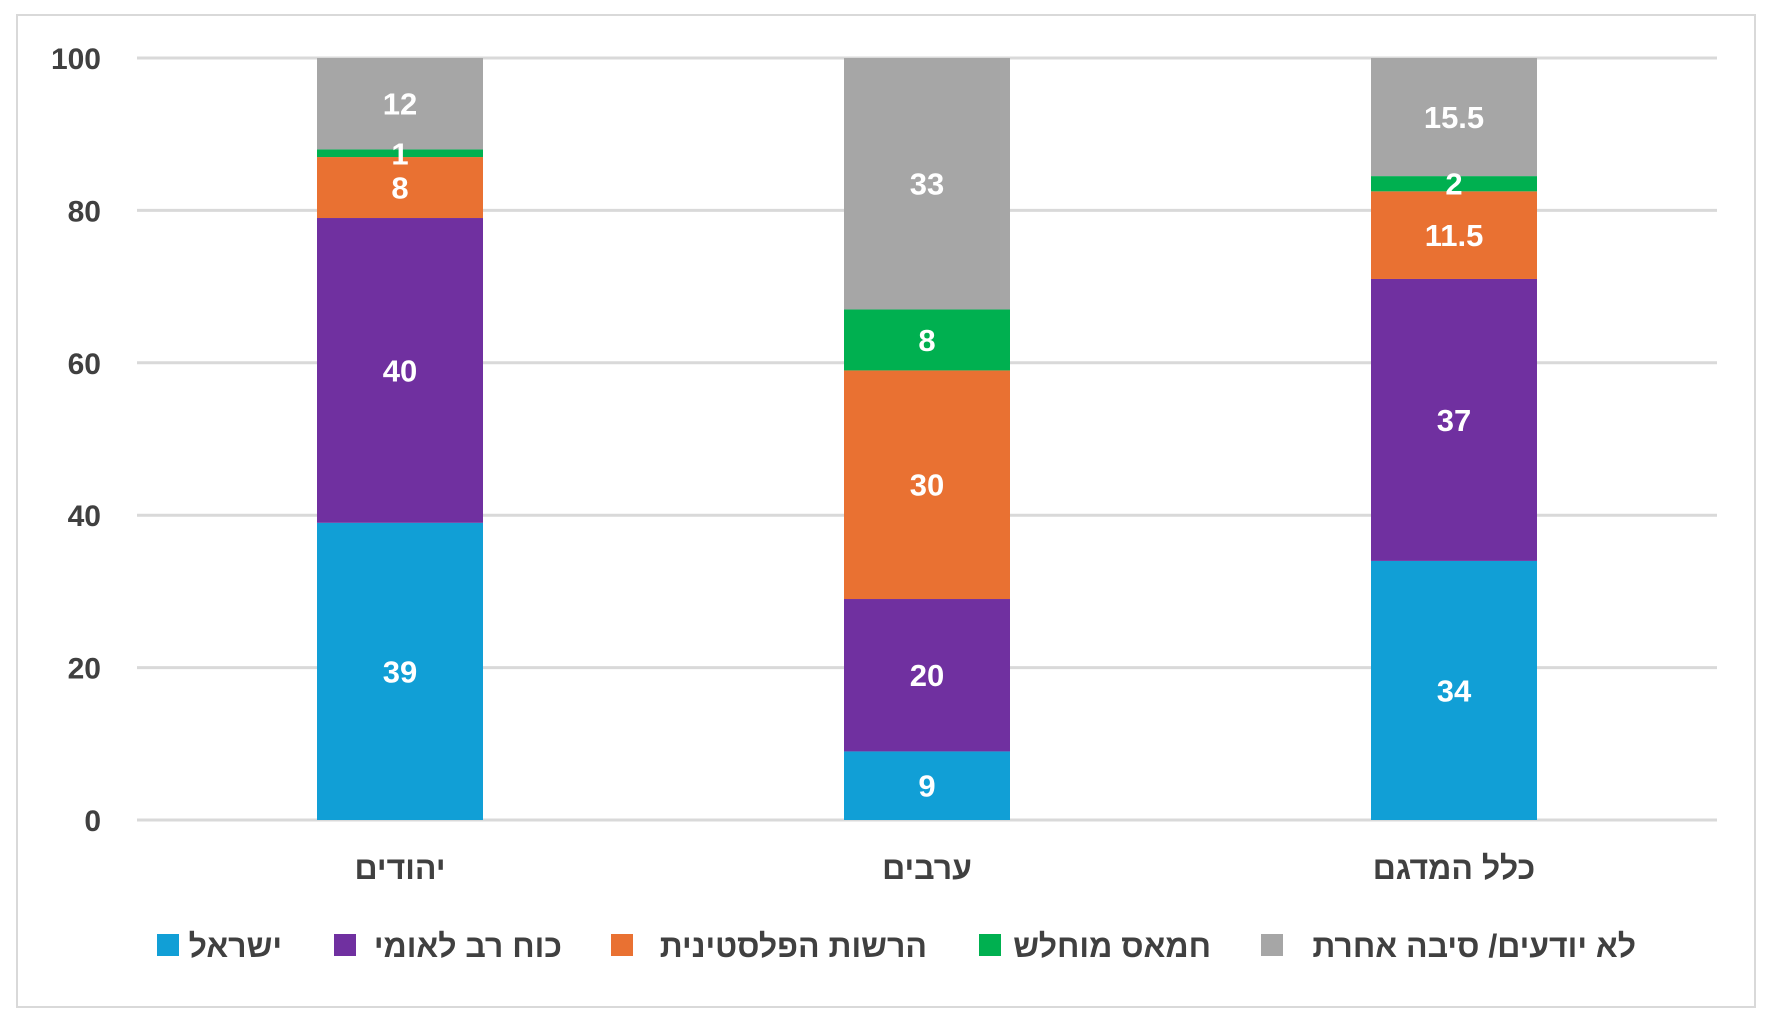  What do you see at coordinates (1454, 868) in the screenshot?
I see `category-label: כלל המדגם` at bounding box center [1454, 868].